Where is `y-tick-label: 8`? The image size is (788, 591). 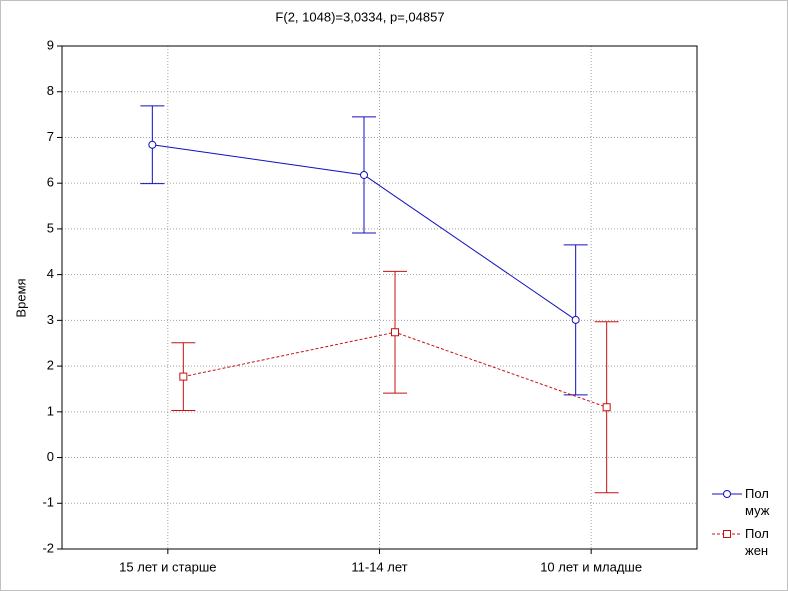
y-tick-label: 8 is located at coordinates (50, 90).